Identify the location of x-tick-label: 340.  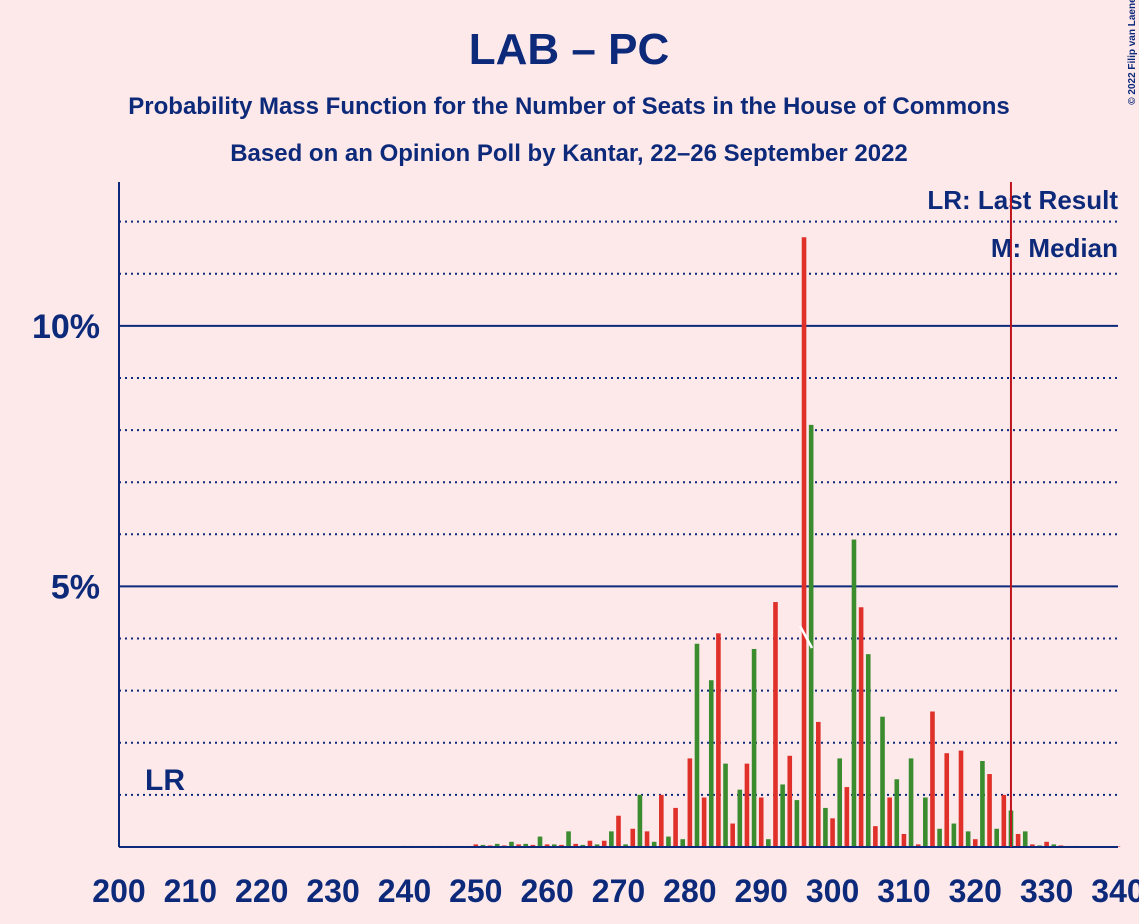
(1115, 891).